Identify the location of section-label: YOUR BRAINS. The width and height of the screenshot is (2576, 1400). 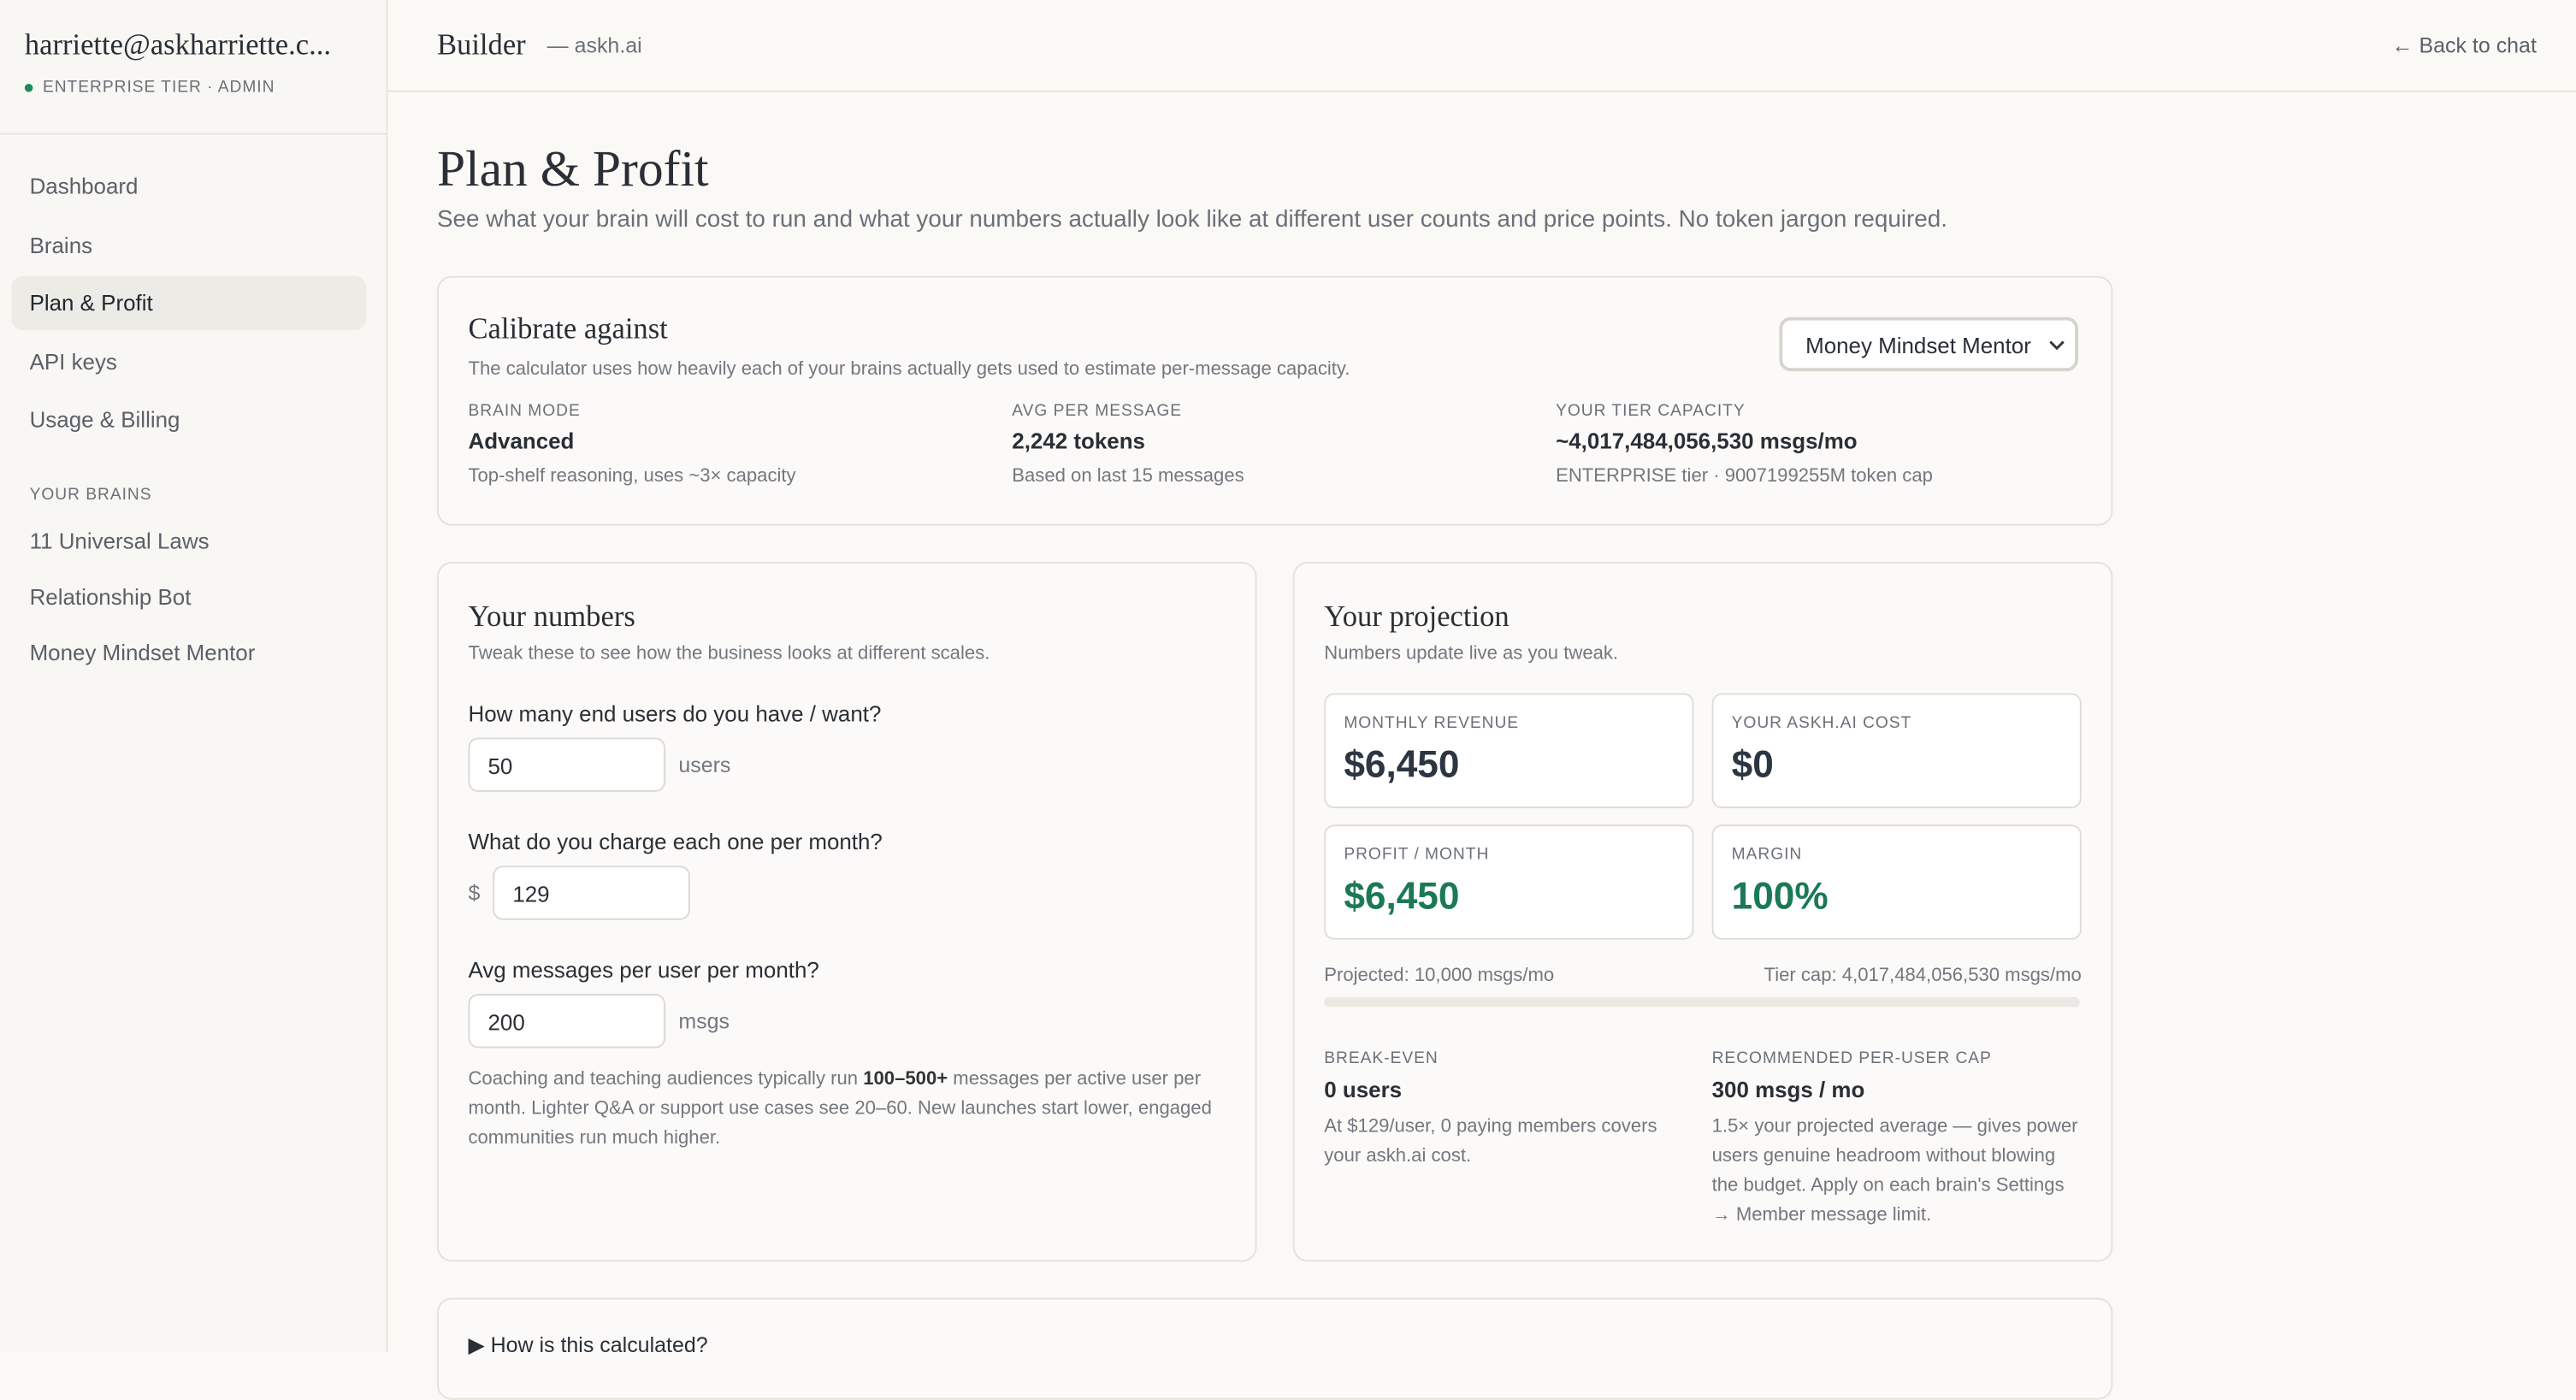
(90, 495).